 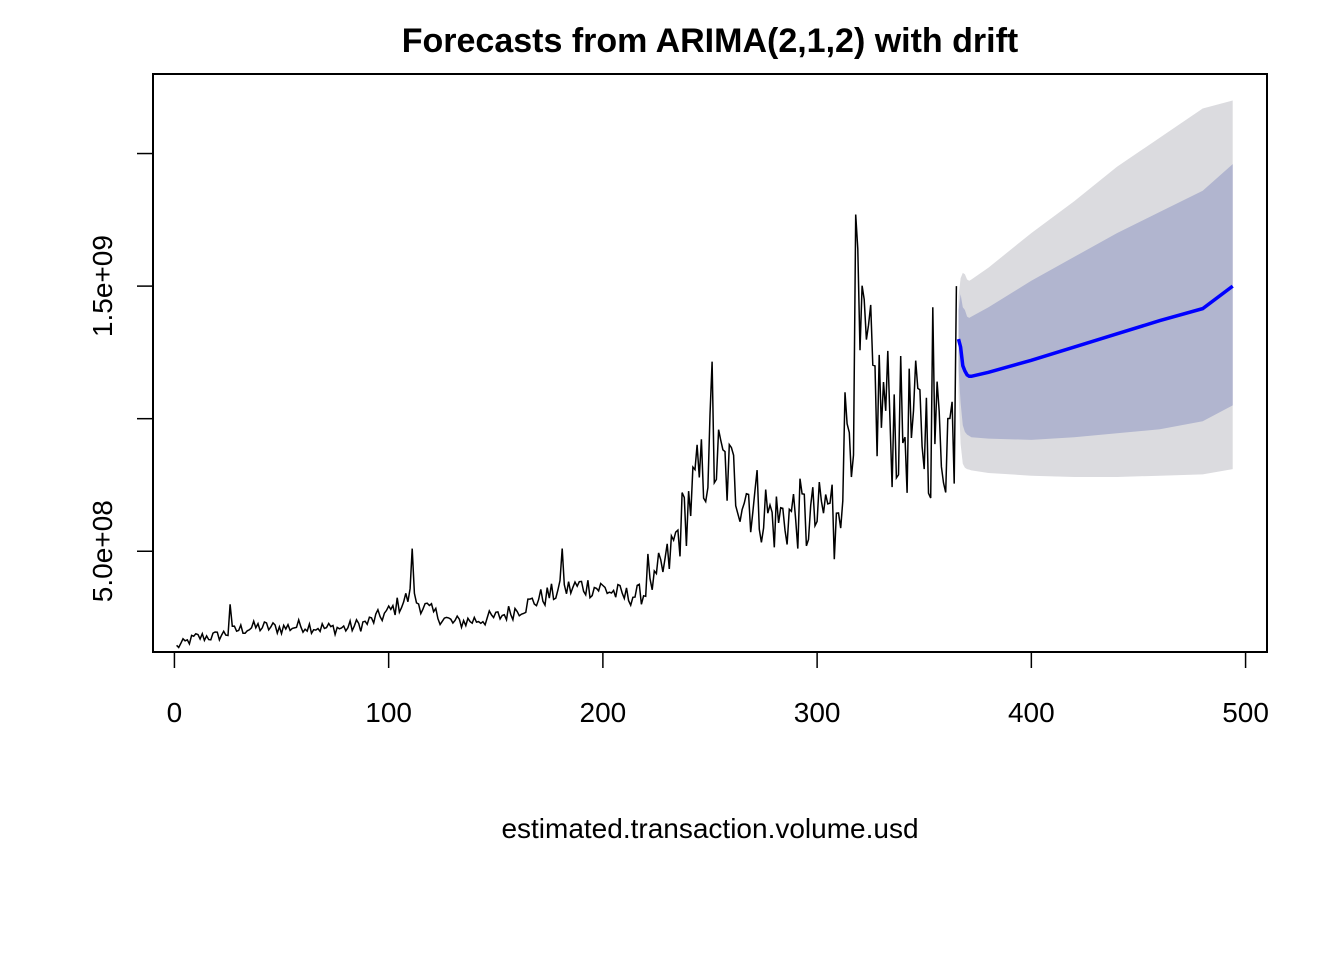 I want to click on x-tick-label: 400, so click(x=1031, y=712).